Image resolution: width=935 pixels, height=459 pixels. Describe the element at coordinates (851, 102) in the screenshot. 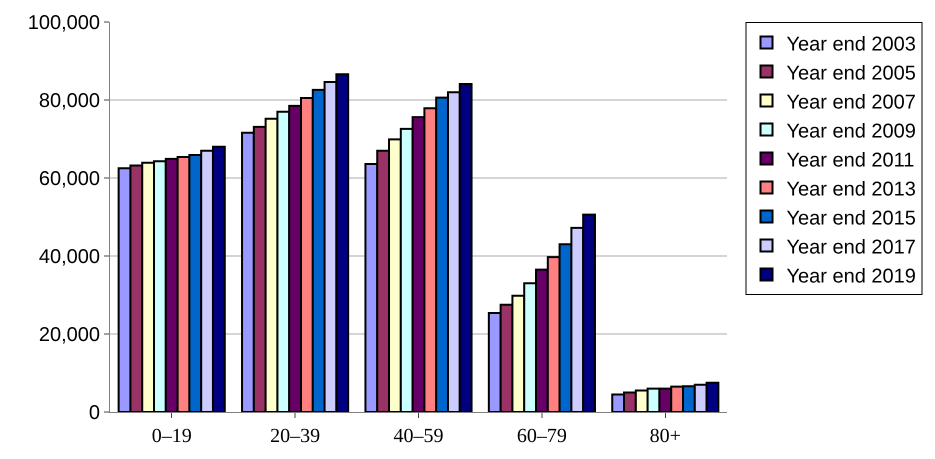

I see `legend-label: Year end 2007` at that location.